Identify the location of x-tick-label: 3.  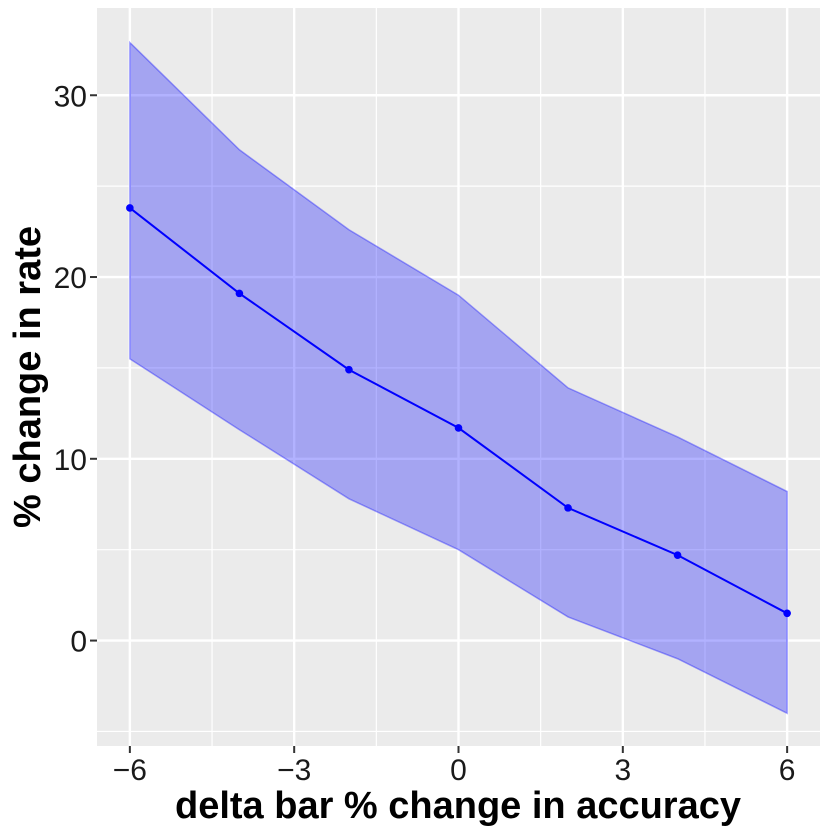
(622, 770).